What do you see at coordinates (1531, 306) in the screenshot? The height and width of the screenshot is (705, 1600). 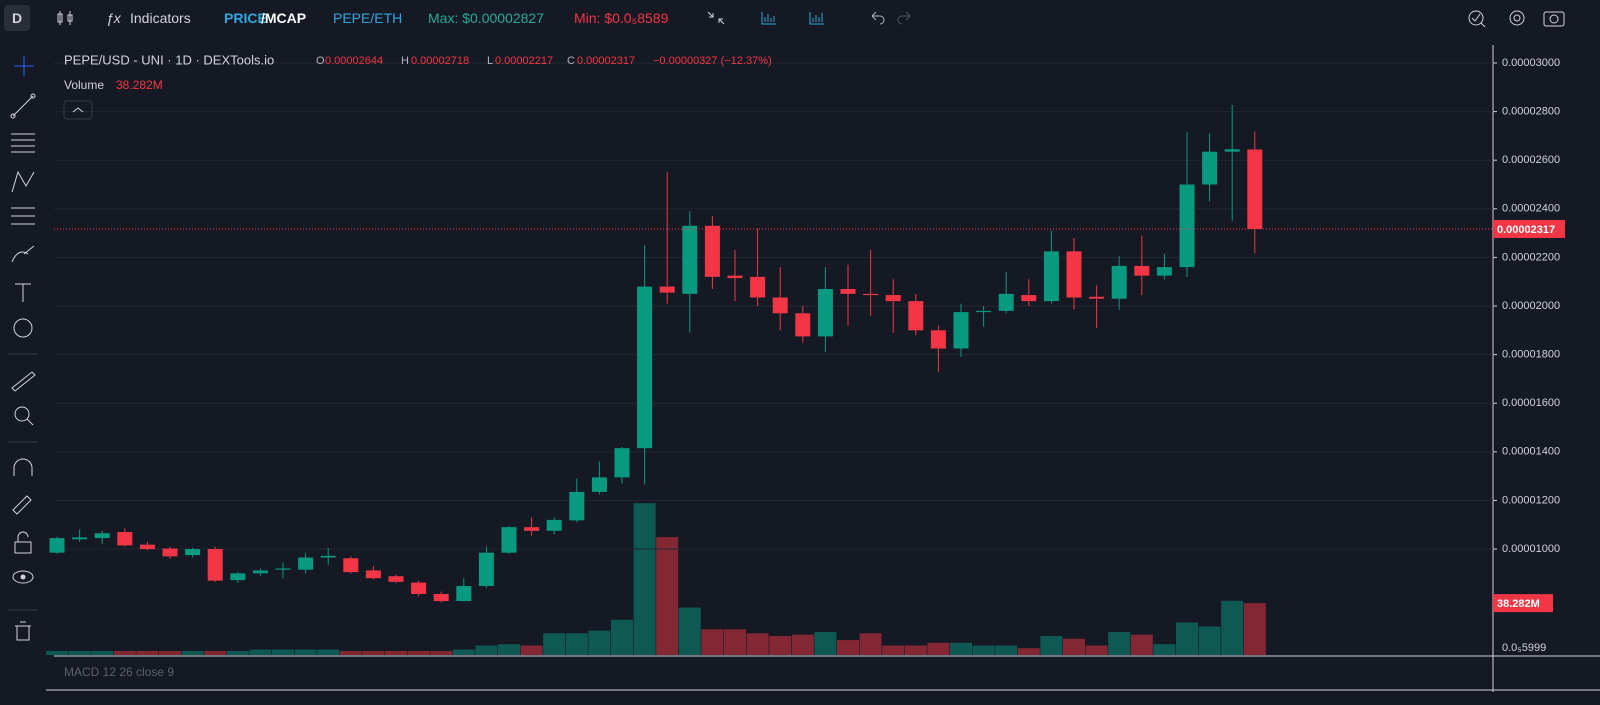 I see `y-tick-label: 0.00002000` at bounding box center [1531, 306].